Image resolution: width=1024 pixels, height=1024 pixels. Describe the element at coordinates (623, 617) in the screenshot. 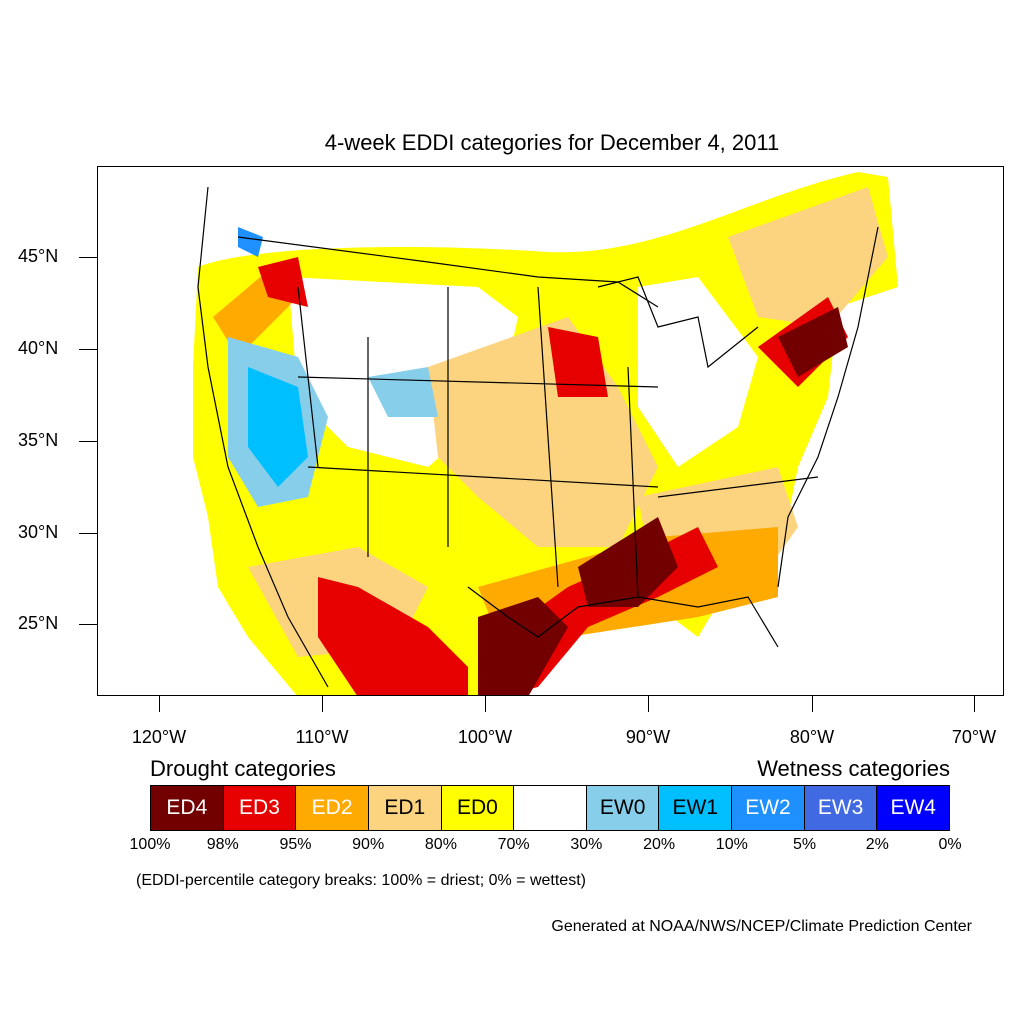

I see `coastline-gulf` at that location.